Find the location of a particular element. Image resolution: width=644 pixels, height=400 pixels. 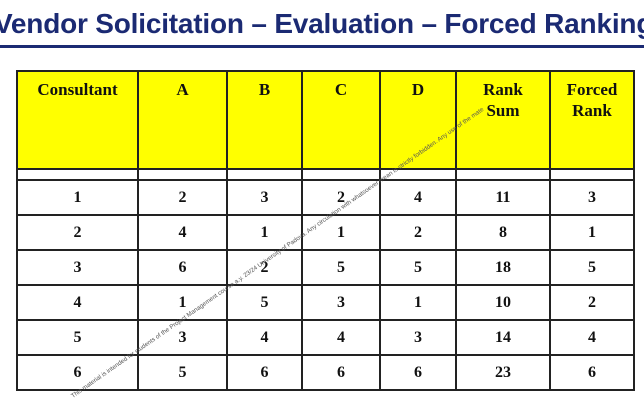

table-row: 6 5 6 6 6 23 6 is located at coordinates (325, 372).